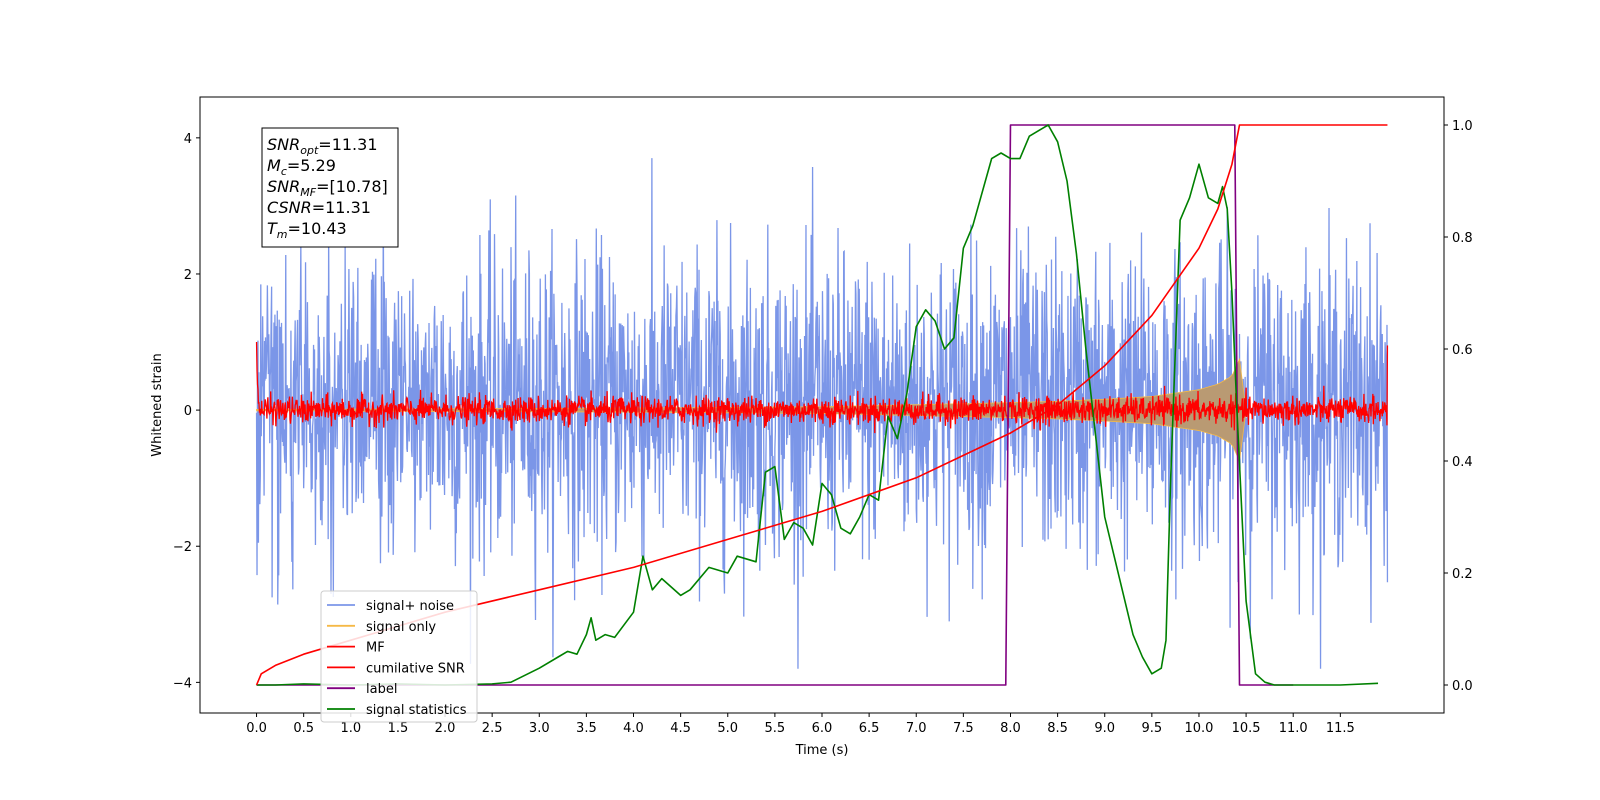  What do you see at coordinates (822, 750) in the screenshot?
I see `x-axis-label: Time (s)` at bounding box center [822, 750].